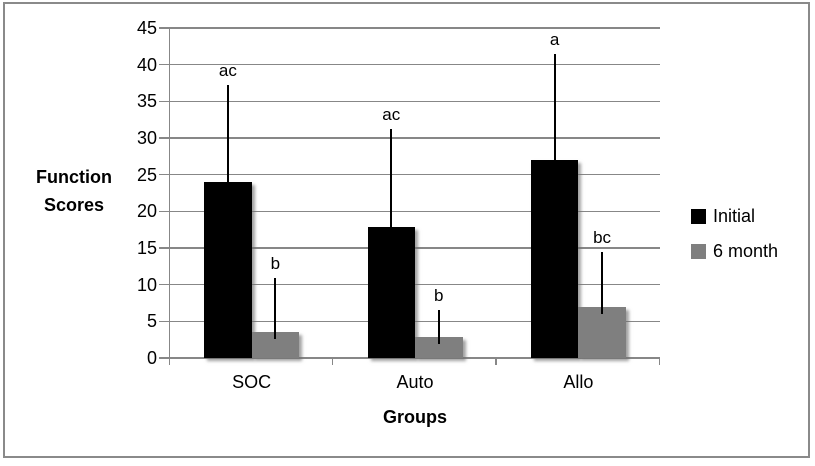 The image size is (815, 466). Describe the element at coordinates (698, 216) in the screenshot. I see `legend-swatch-initial` at that location.